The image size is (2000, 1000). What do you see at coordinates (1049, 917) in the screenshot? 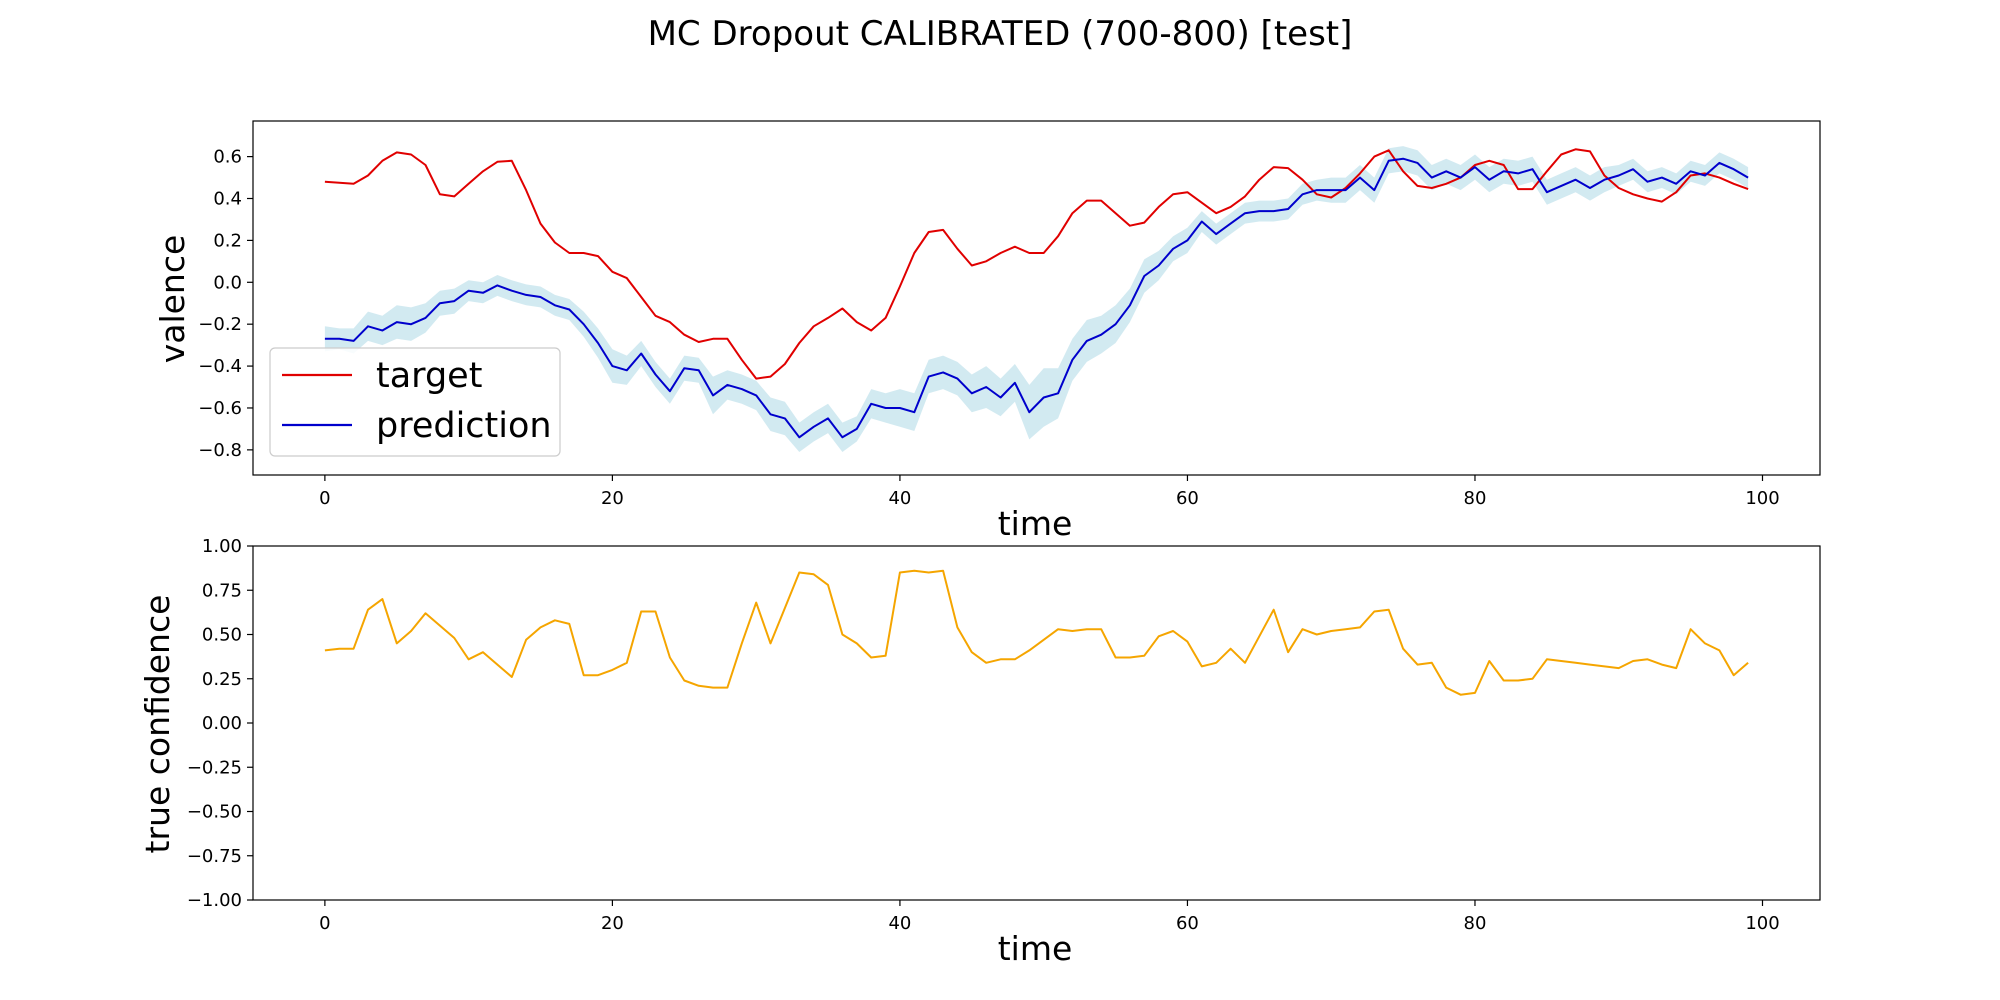
I see `confidence-x-ticks: 0 20 40 60 80 100` at bounding box center [1049, 917].